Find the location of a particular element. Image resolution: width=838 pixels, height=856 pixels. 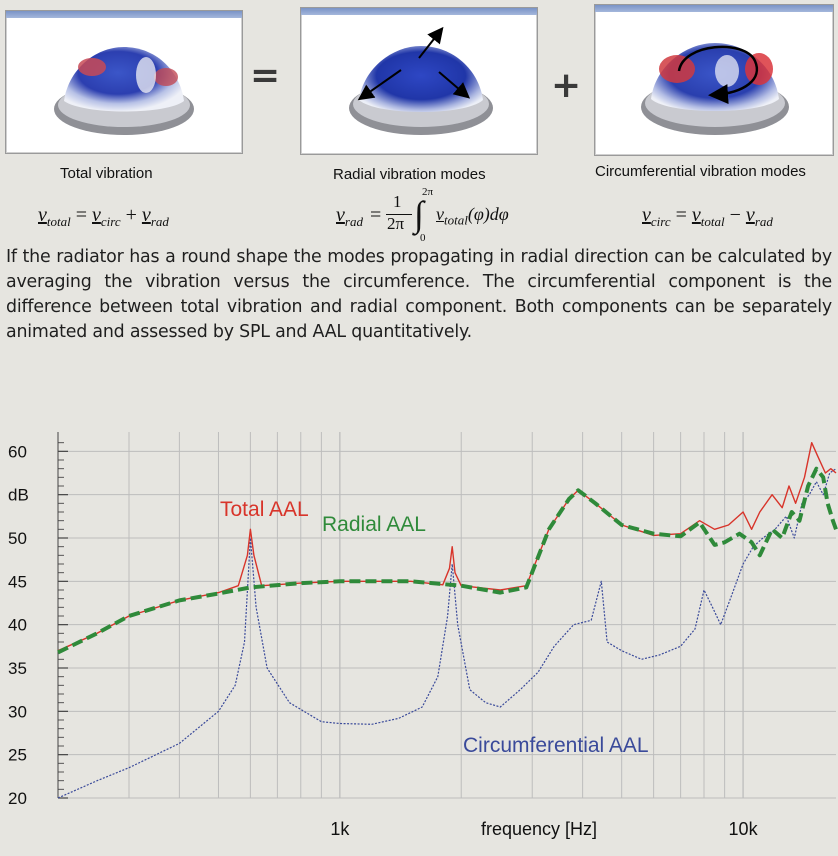

y-tick-label: 20 is located at coordinates (17, 798).